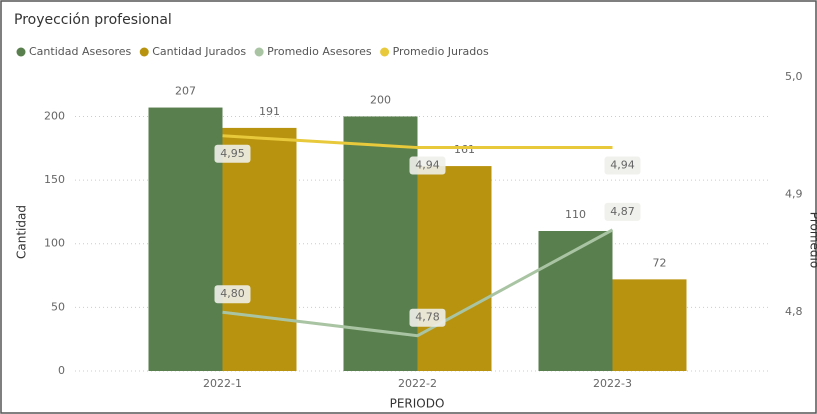 This screenshot has width=817, height=414. I want to click on data-label: 72, so click(660, 262).